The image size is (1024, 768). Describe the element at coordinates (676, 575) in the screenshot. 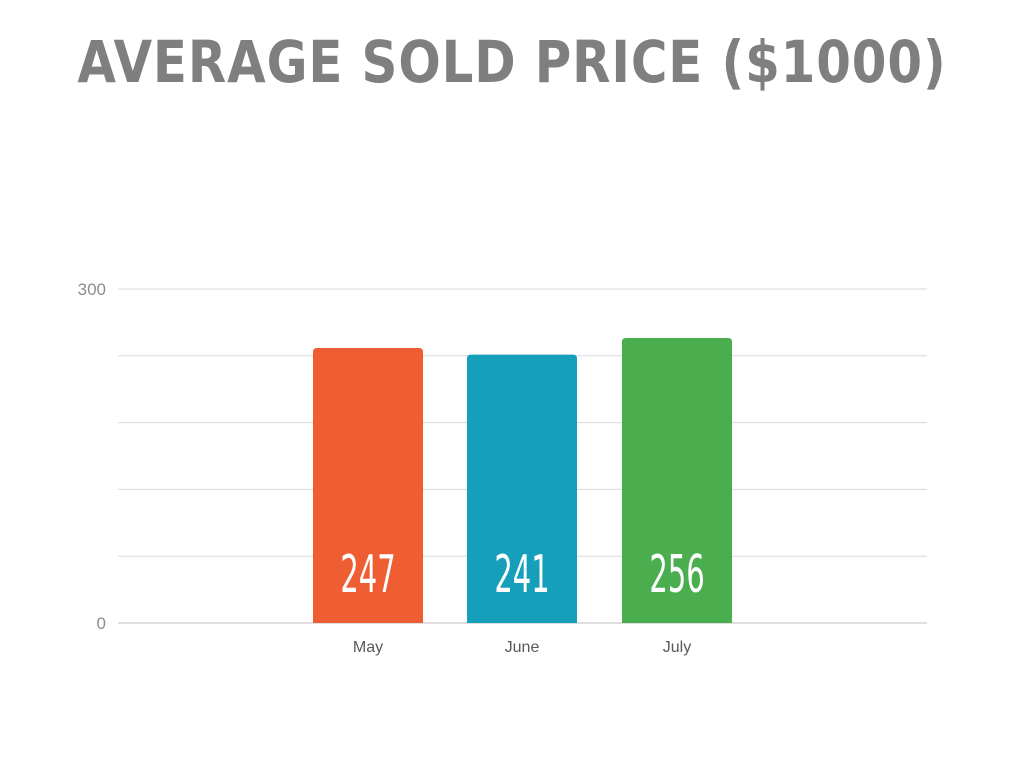

I see `data-label: 256` at that location.